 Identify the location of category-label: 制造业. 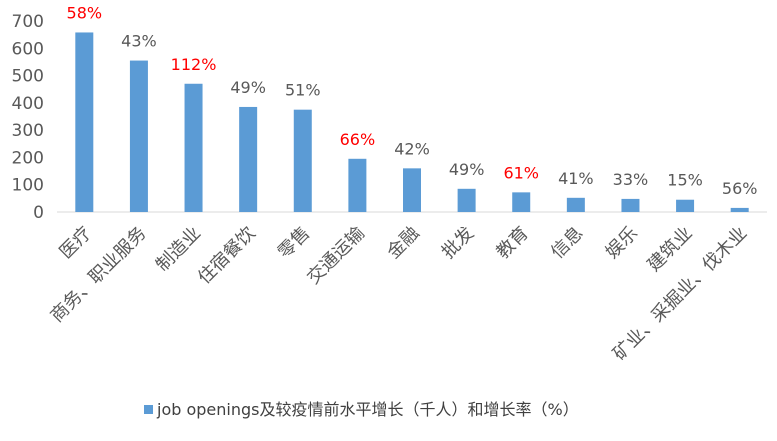
(178, 249).